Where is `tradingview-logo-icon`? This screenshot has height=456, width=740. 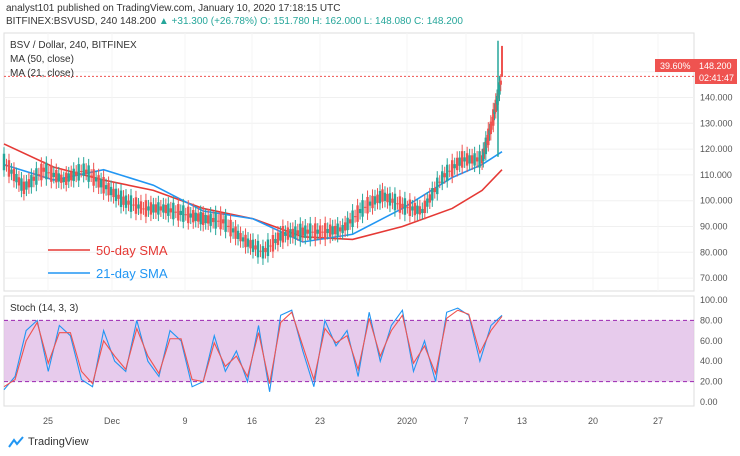 tradingview-logo-icon is located at coordinates (16, 442).